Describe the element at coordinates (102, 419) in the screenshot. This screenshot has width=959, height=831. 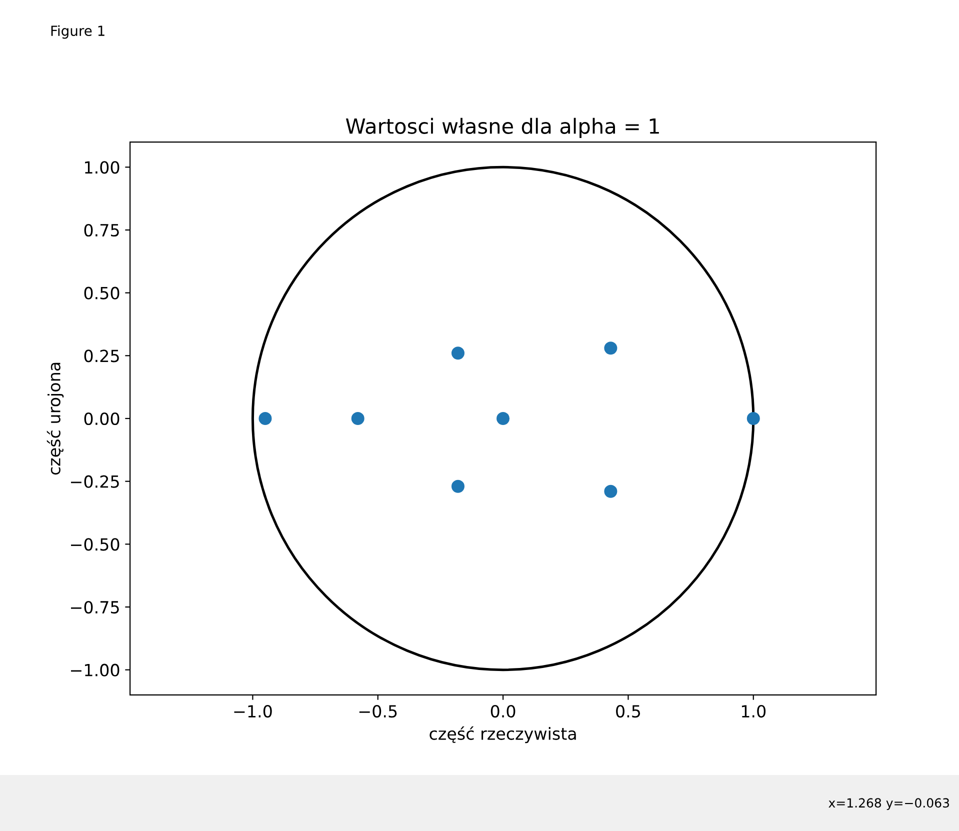
I see `y-tick-label: 0.00` at that location.